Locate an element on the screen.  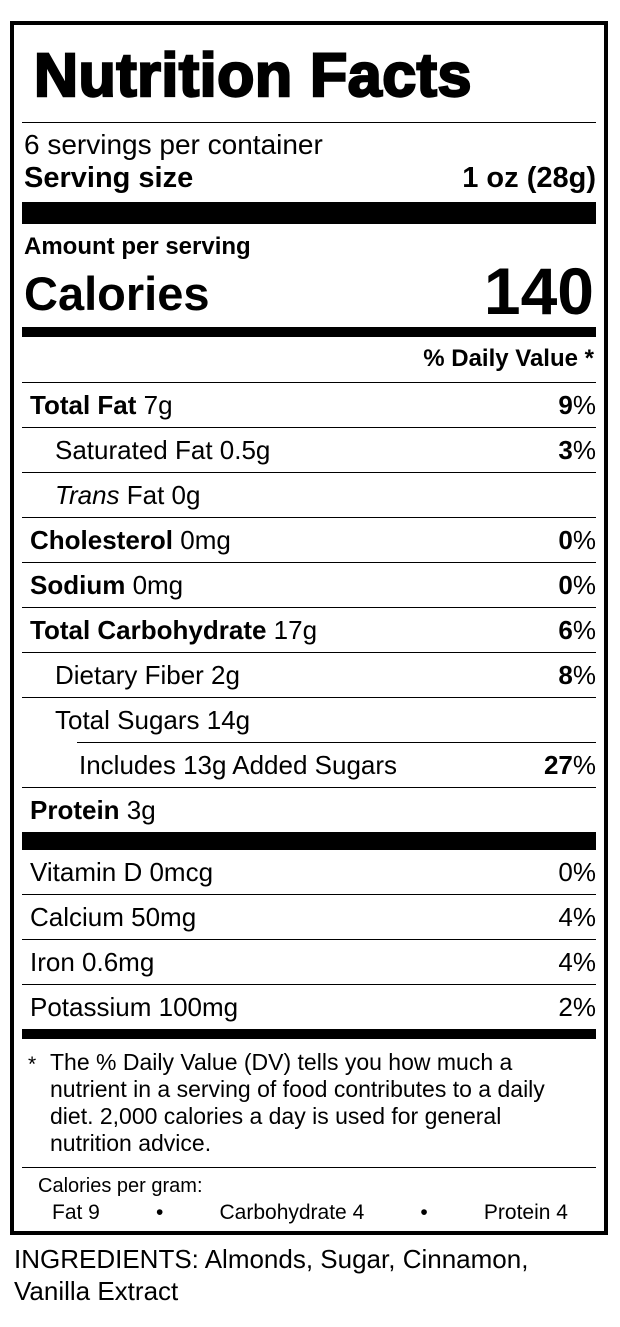
vitamin-row: Iron 0.6mg 4% is located at coordinates (309, 961).